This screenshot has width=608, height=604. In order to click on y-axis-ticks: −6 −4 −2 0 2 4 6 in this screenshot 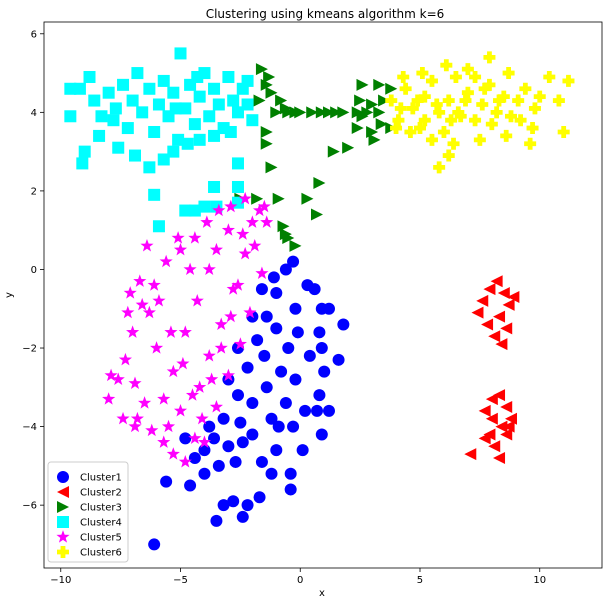, I will do `click(33, 270)`.